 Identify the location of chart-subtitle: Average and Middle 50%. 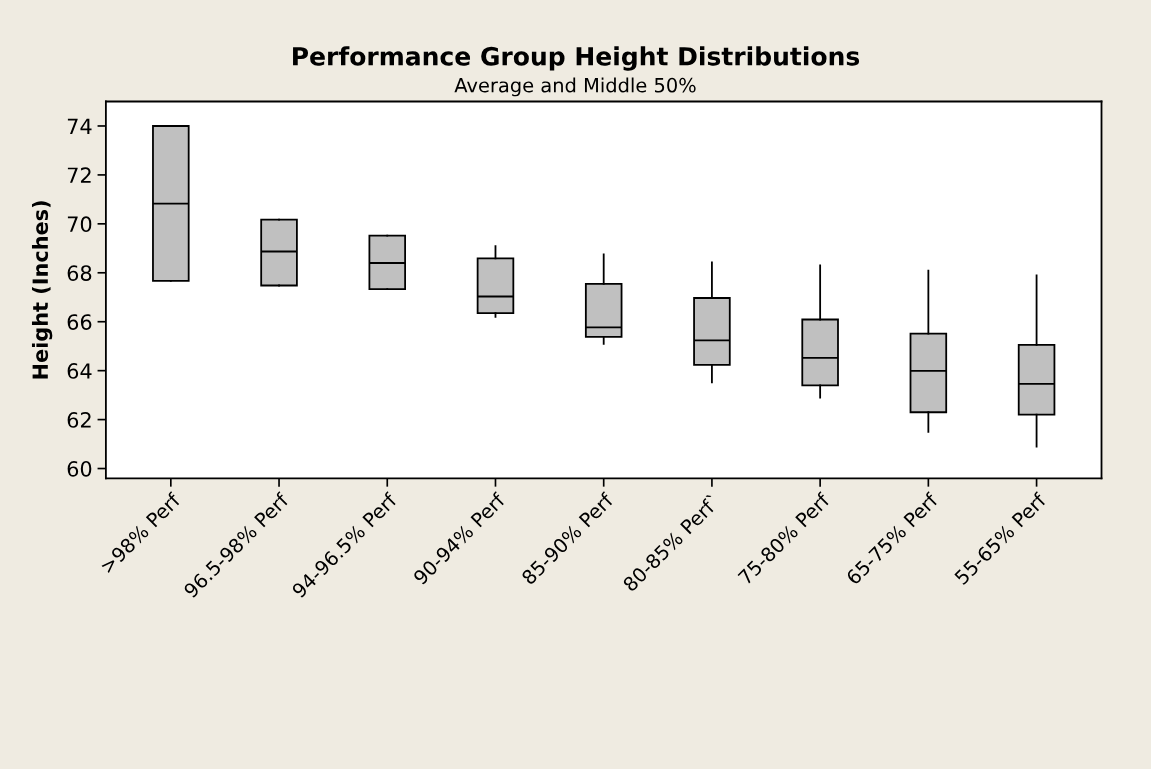
(575, 87).